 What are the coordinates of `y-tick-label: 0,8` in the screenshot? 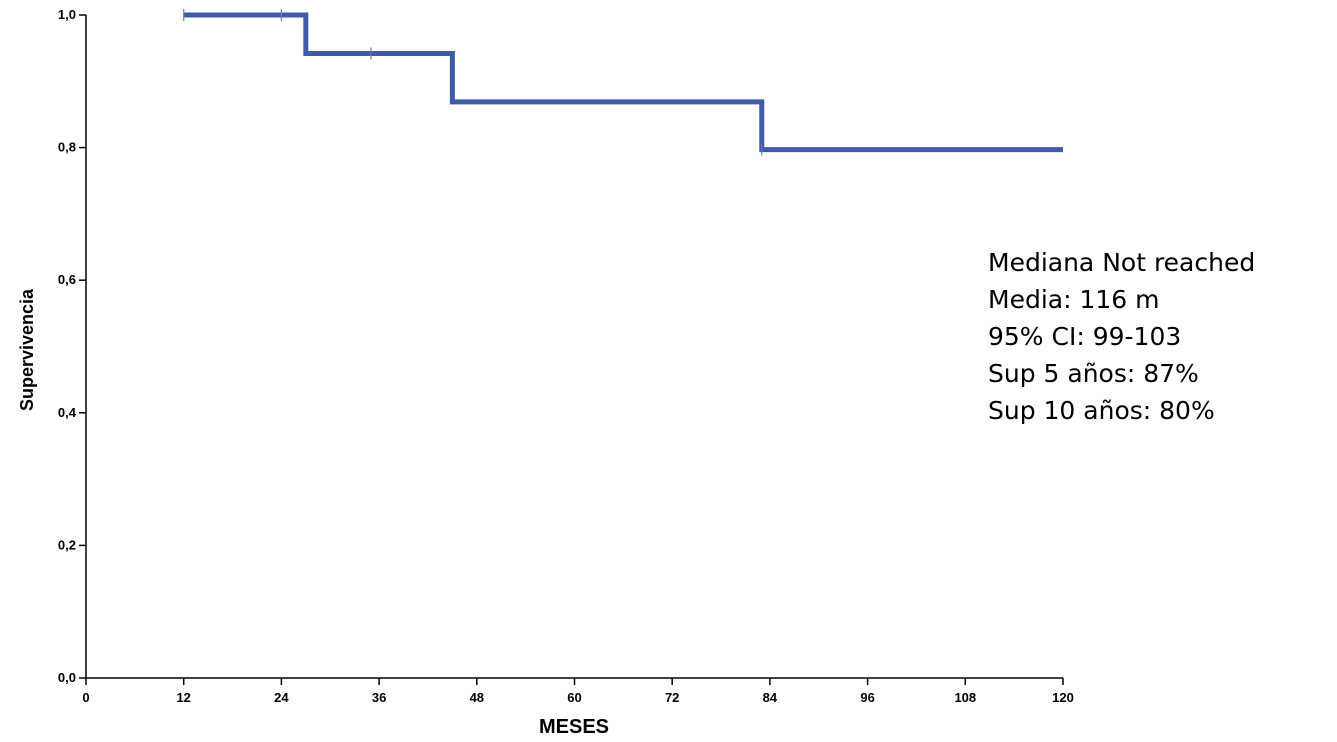 It's located at (67, 147).